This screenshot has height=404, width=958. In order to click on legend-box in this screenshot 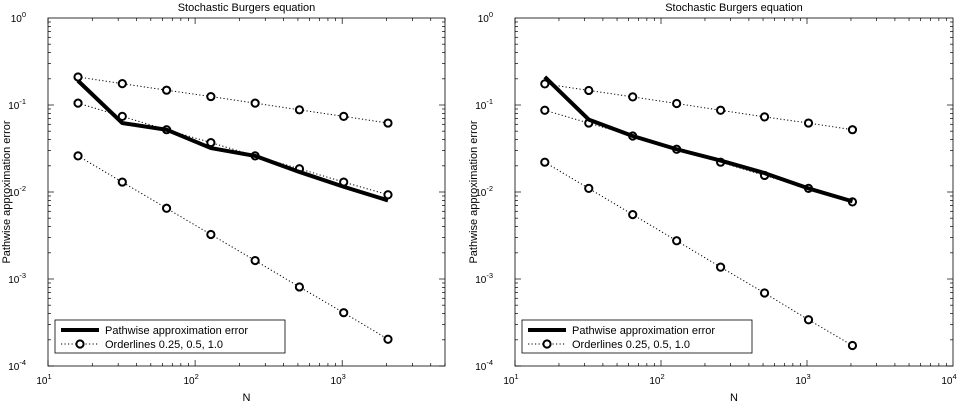, I will do `click(170, 336)`.